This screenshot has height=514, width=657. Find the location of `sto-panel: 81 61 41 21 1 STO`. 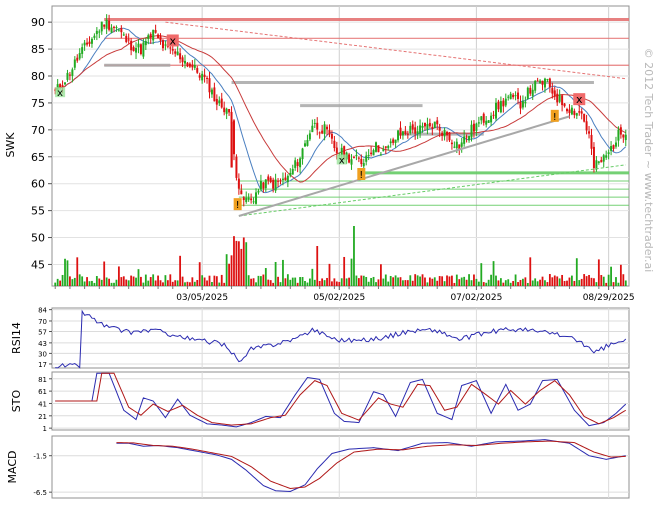

sto-panel: 81 61 41 21 1 STO is located at coordinates (320, 402).